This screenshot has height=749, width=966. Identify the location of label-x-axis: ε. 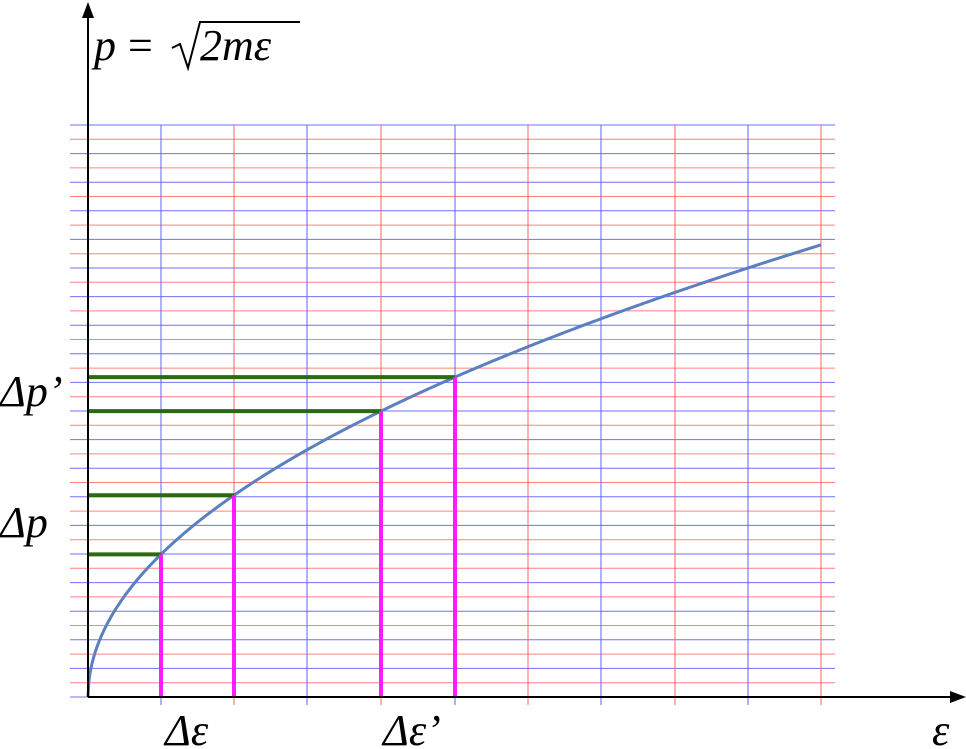
(941, 727).